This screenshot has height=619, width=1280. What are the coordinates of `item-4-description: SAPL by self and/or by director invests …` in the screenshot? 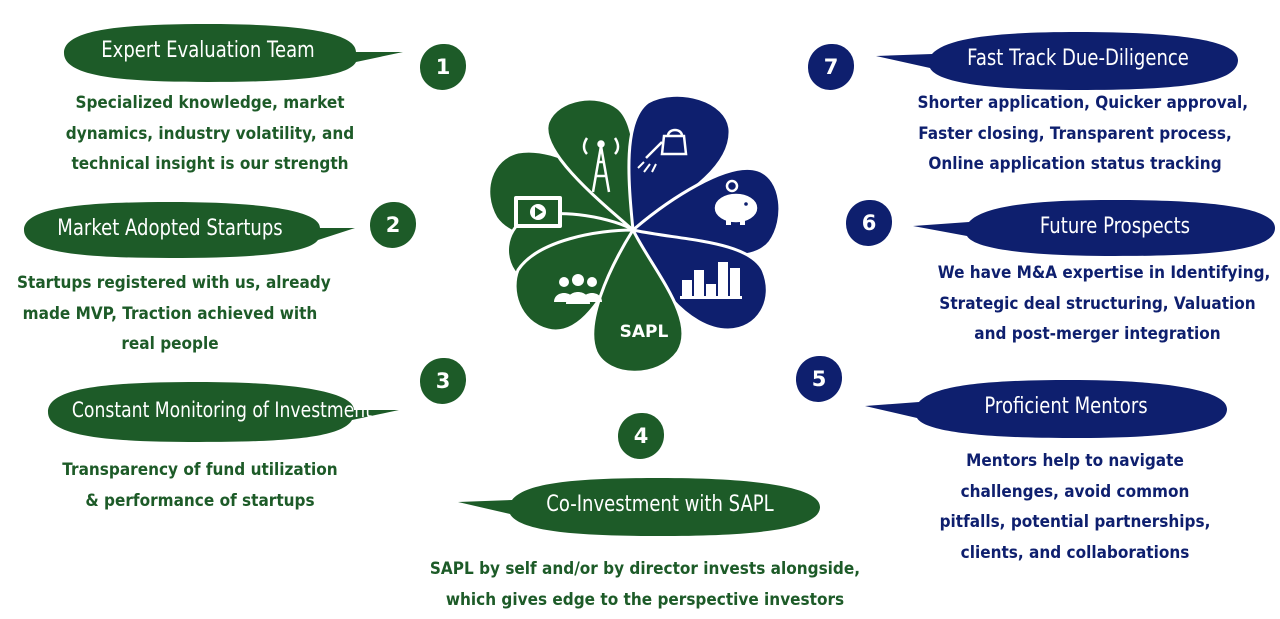 It's located at (645, 584).